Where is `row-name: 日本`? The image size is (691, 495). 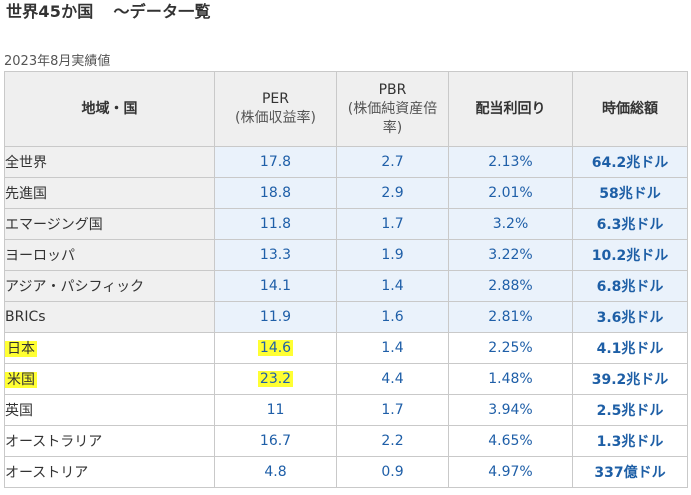
row-name: 日本 is located at coordinates (21, 349).